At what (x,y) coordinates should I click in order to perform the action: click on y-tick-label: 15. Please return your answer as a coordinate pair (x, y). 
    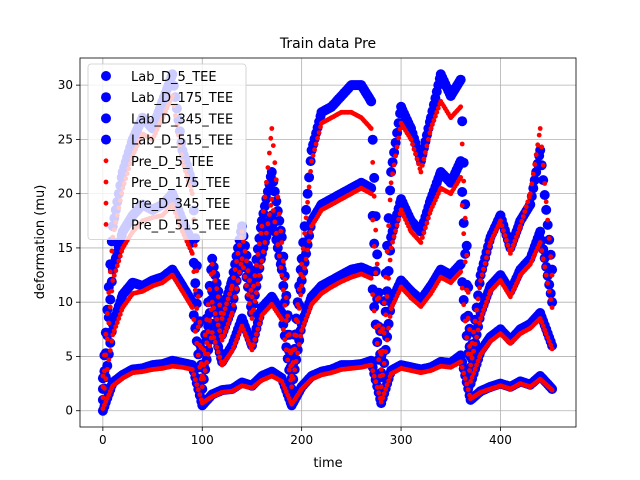
    Looking at the image, I should click on (65, 248).